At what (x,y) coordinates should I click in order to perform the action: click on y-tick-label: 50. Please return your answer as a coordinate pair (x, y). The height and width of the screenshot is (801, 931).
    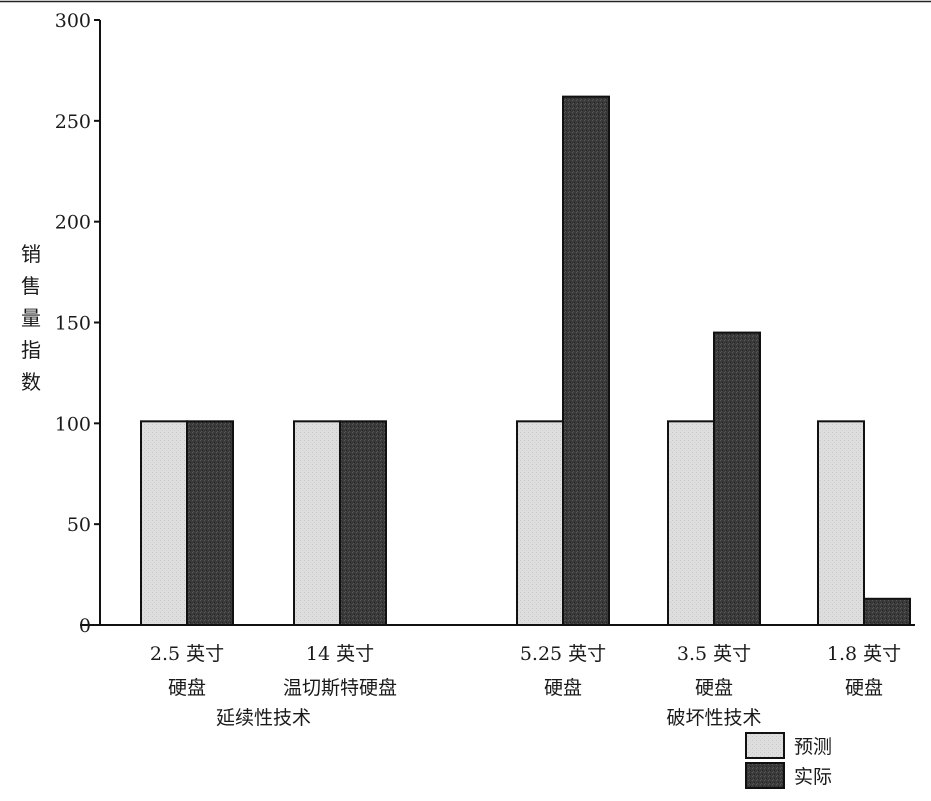
    Looking at the image, I should click on (79, 525).